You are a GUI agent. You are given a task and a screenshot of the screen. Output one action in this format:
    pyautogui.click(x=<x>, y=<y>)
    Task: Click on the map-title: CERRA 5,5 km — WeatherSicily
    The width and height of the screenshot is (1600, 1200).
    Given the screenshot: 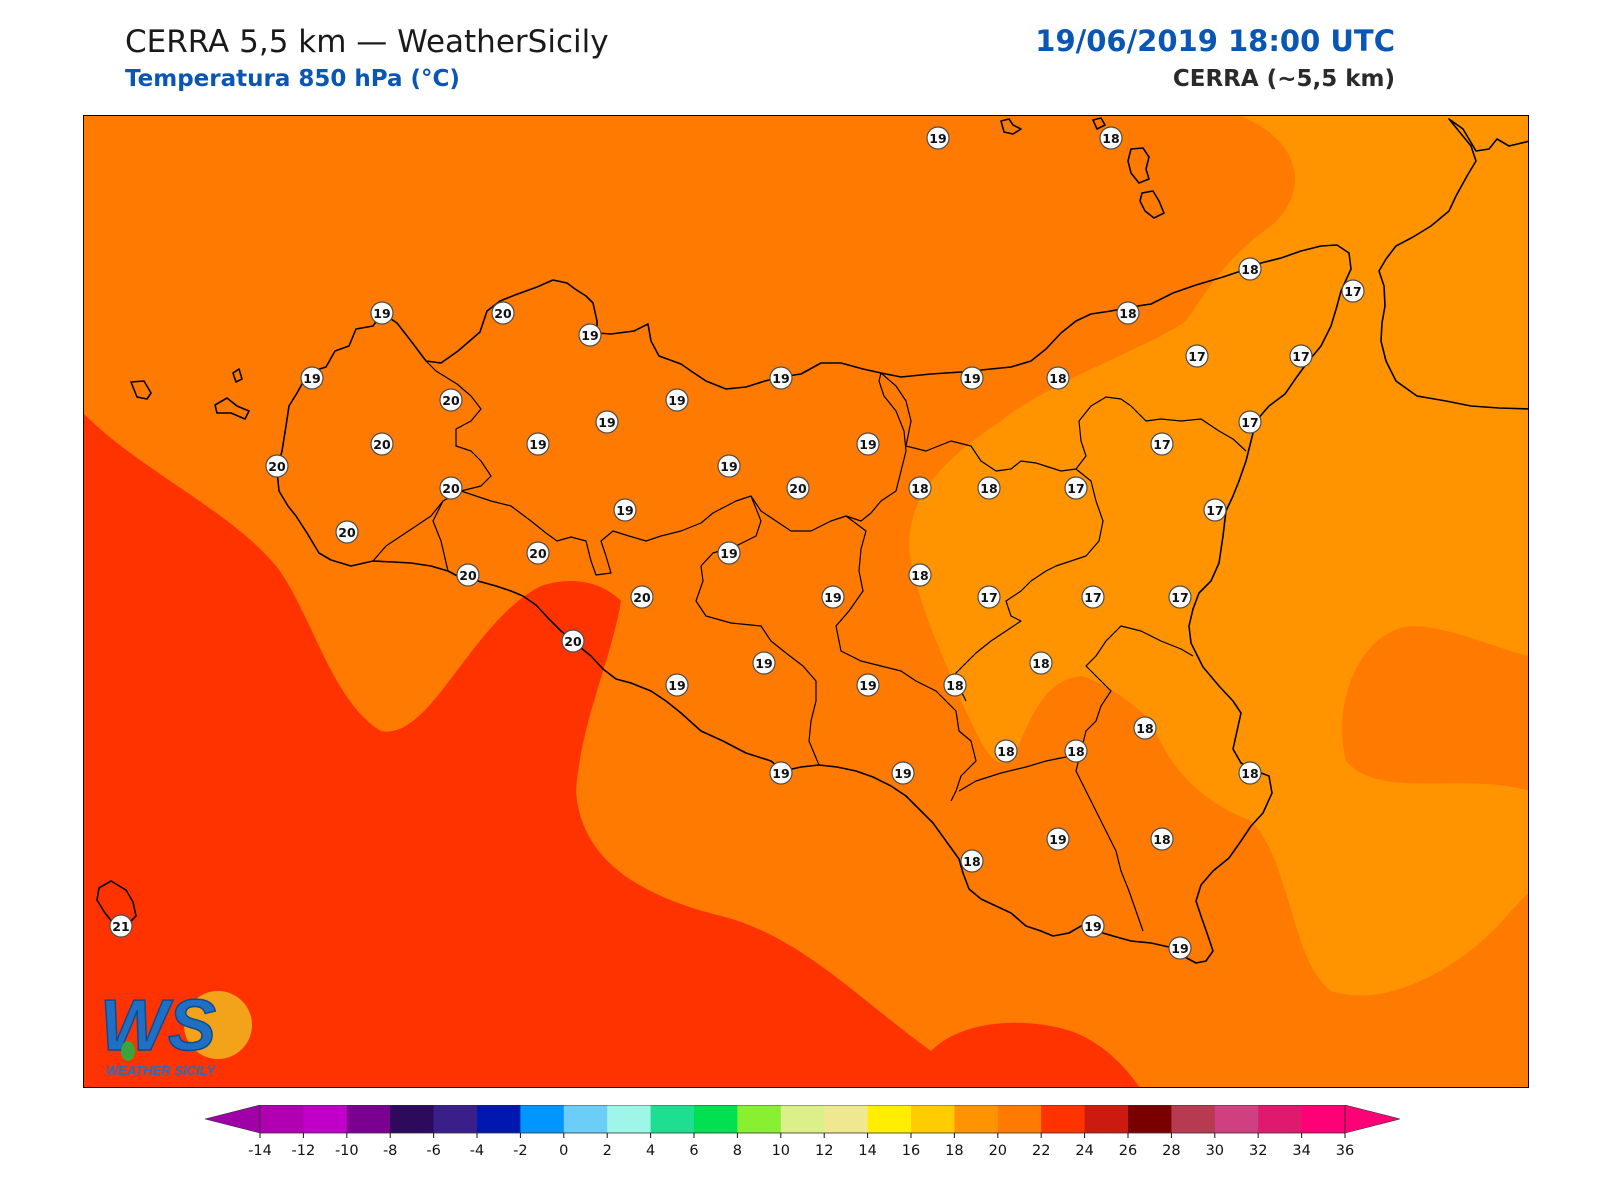 What is the action you would take?
    pyautogui.click(x=367, y=42)
    